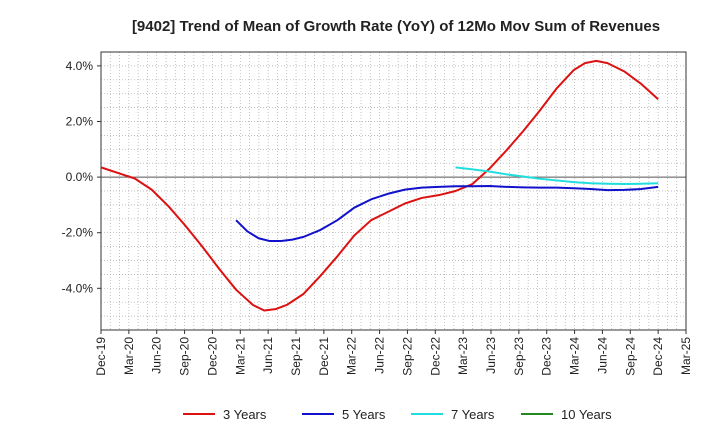 This screenshot has height=440, width=720. Describe the element at coordinates (240, 356) in the screenshot. I see `x-tick-label: Mar-21` at that location.